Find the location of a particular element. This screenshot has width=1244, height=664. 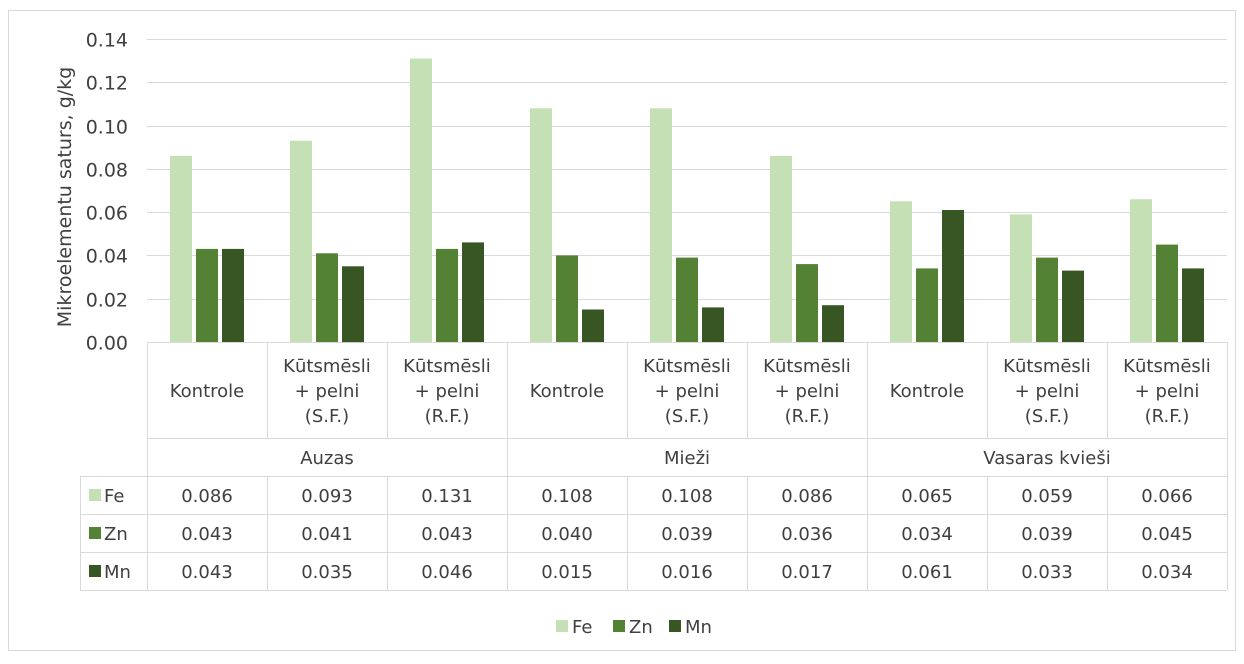

data-value-label: 0.093 is located at coordinates (327, 496).